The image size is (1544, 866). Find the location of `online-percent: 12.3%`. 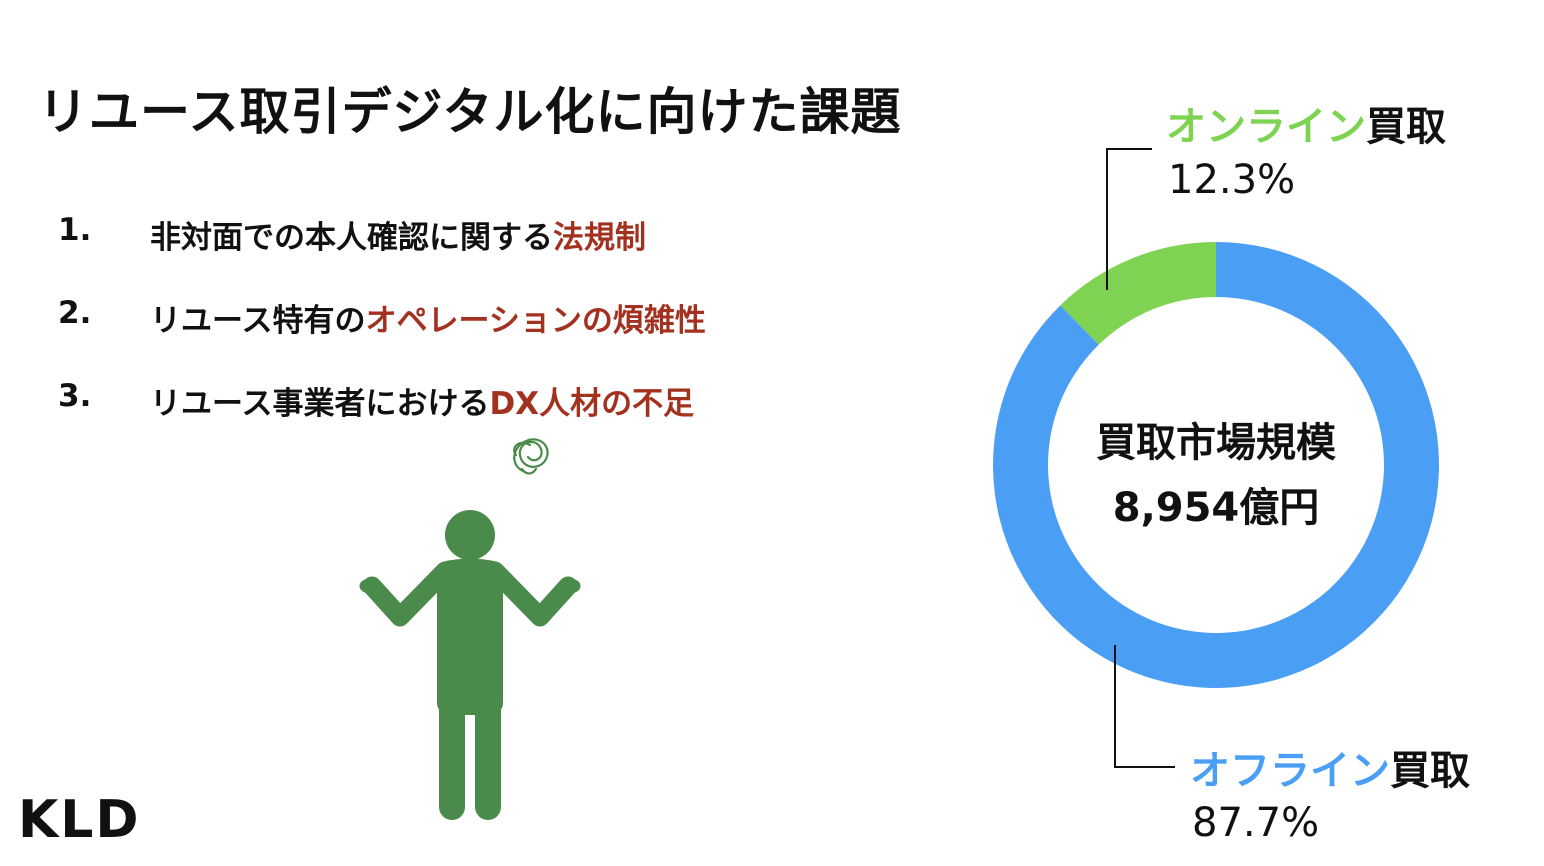

online-percent: 12.3% is located at coordinates (1232, 180).